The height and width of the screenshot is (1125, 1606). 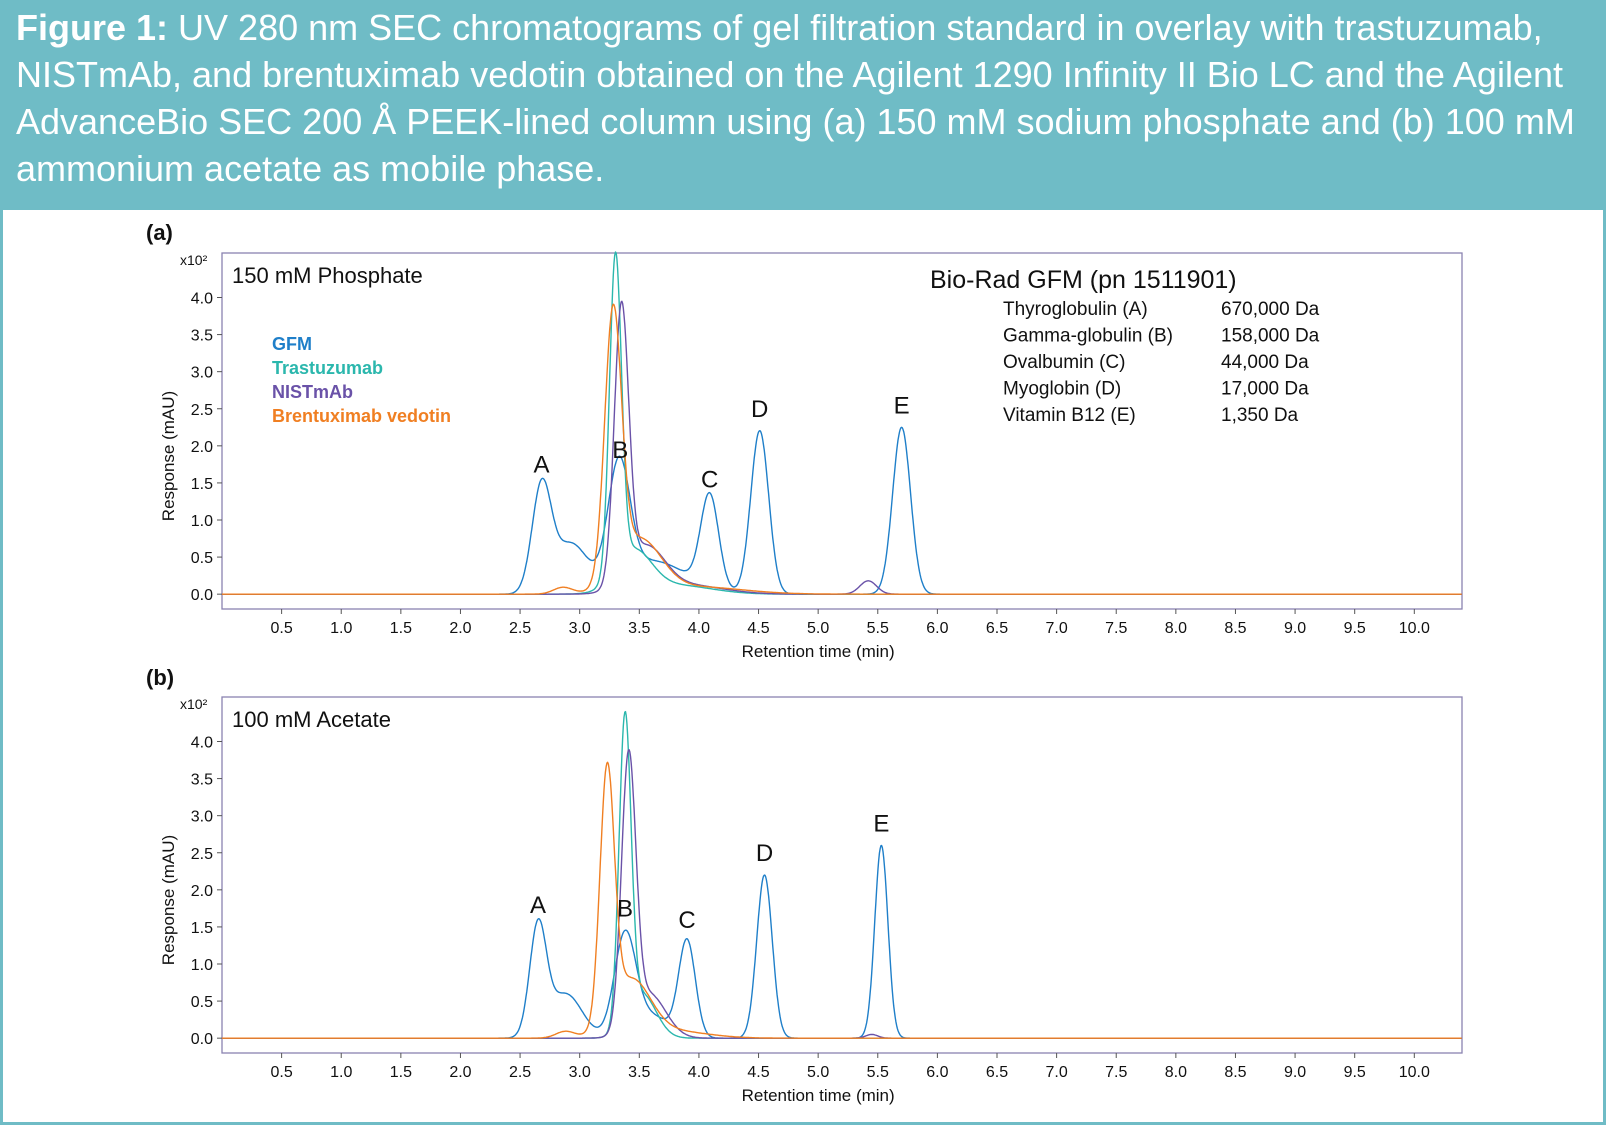 What do you see at coordinates (327, 275) in the screenshot?
I see `condition-label: 150 mM Phosphate` at bounding box center [327, 275].